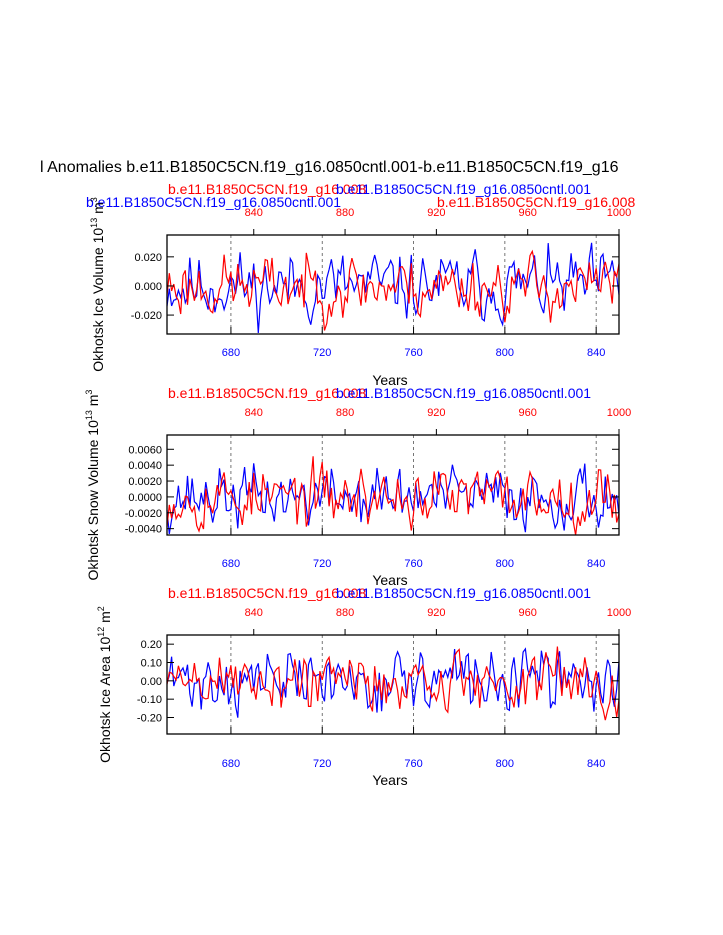  Describe the element at coordinates (149, 700) in the screenshot. I see `y-tick-label: -0.10` at that location.